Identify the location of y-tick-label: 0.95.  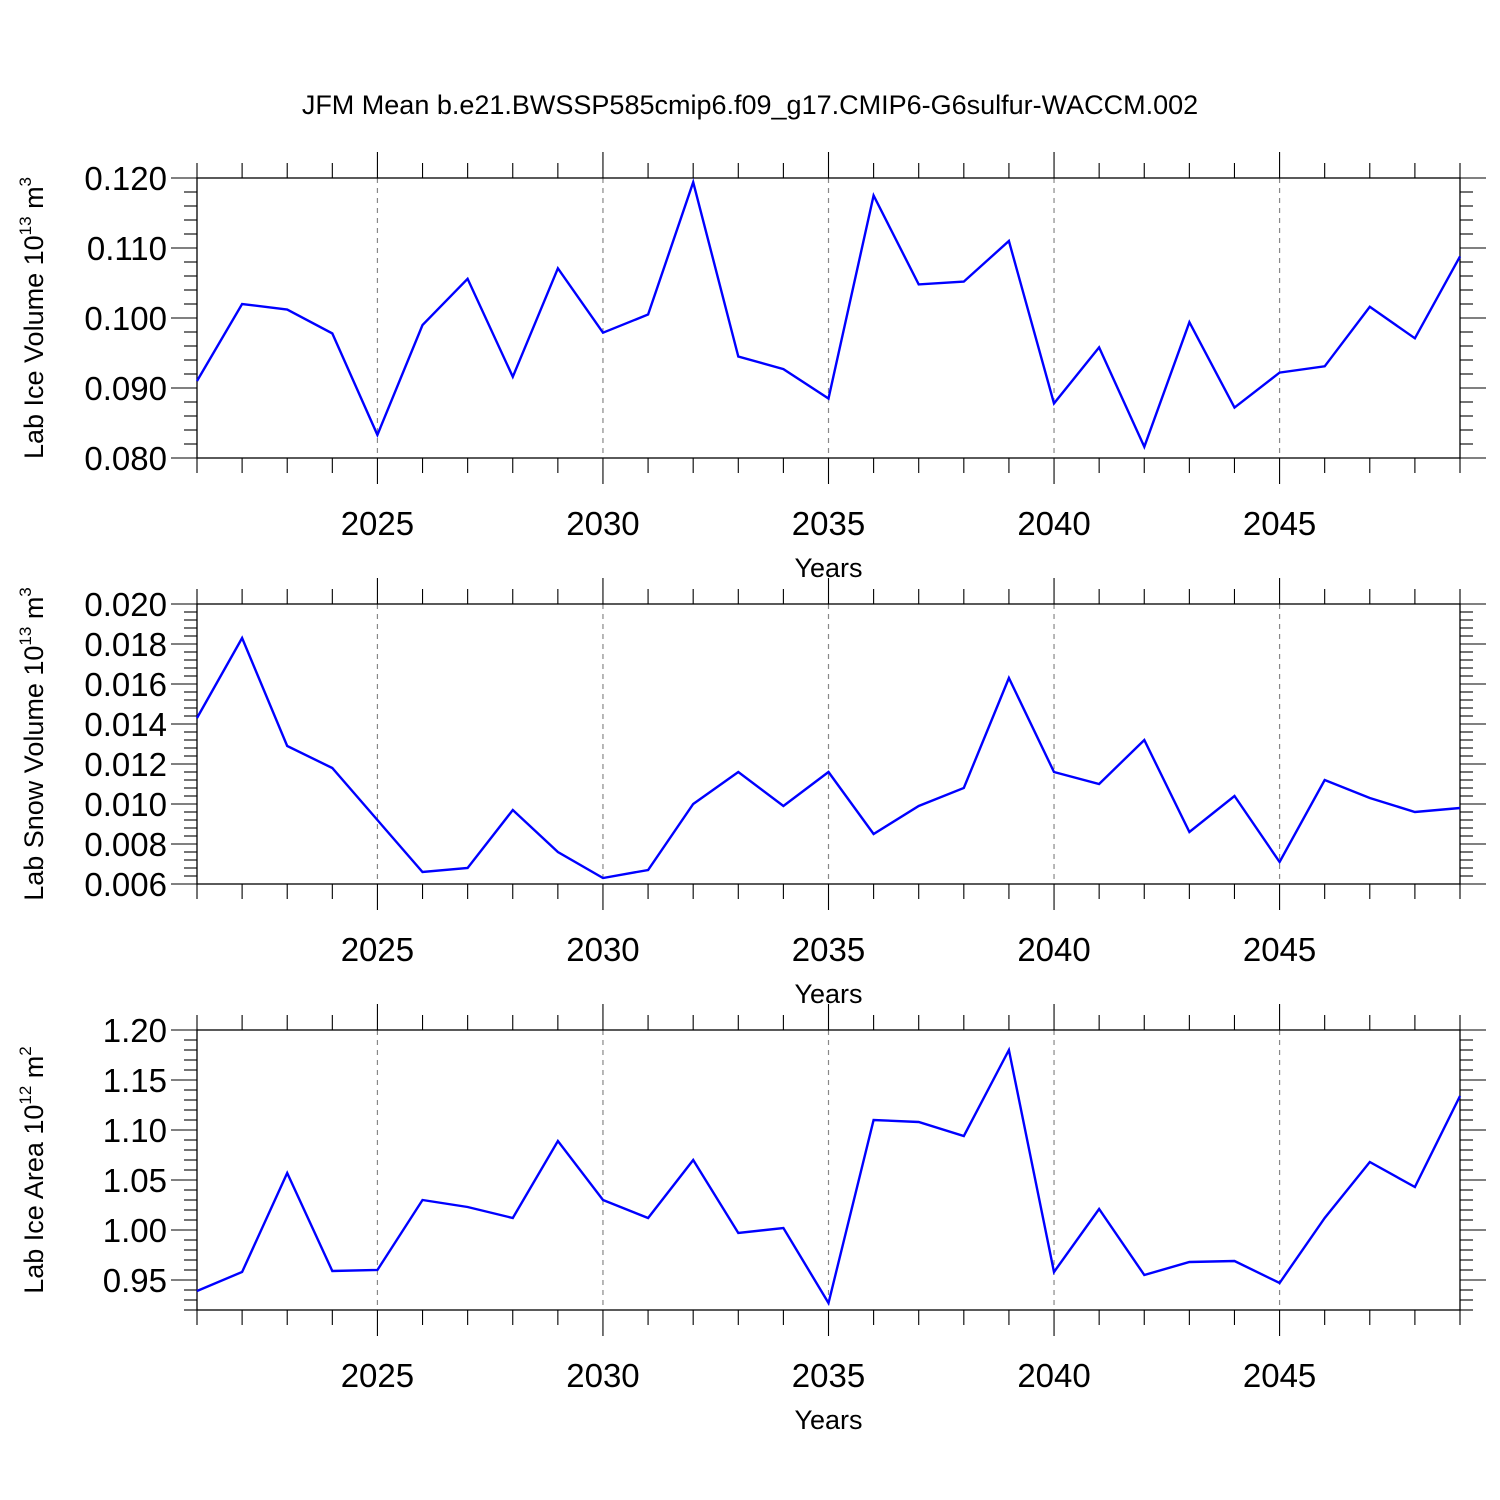
(135, 1280).